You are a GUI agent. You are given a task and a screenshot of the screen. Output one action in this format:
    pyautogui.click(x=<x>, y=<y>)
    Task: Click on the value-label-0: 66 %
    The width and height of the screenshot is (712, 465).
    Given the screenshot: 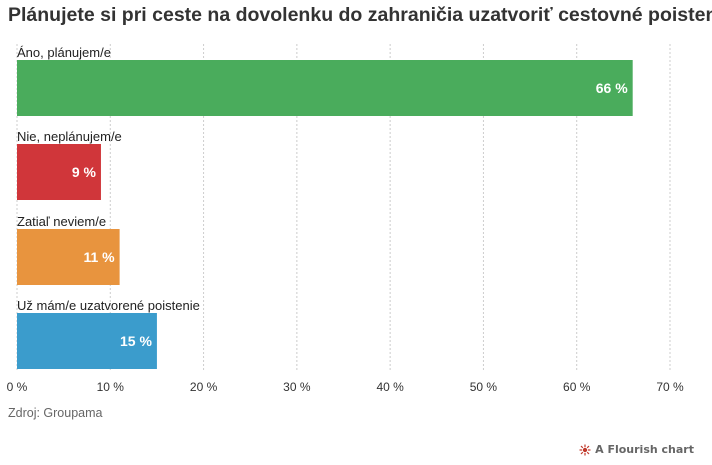 What is the action you would take?
    pyautogui.click(x=612, y=88)
    